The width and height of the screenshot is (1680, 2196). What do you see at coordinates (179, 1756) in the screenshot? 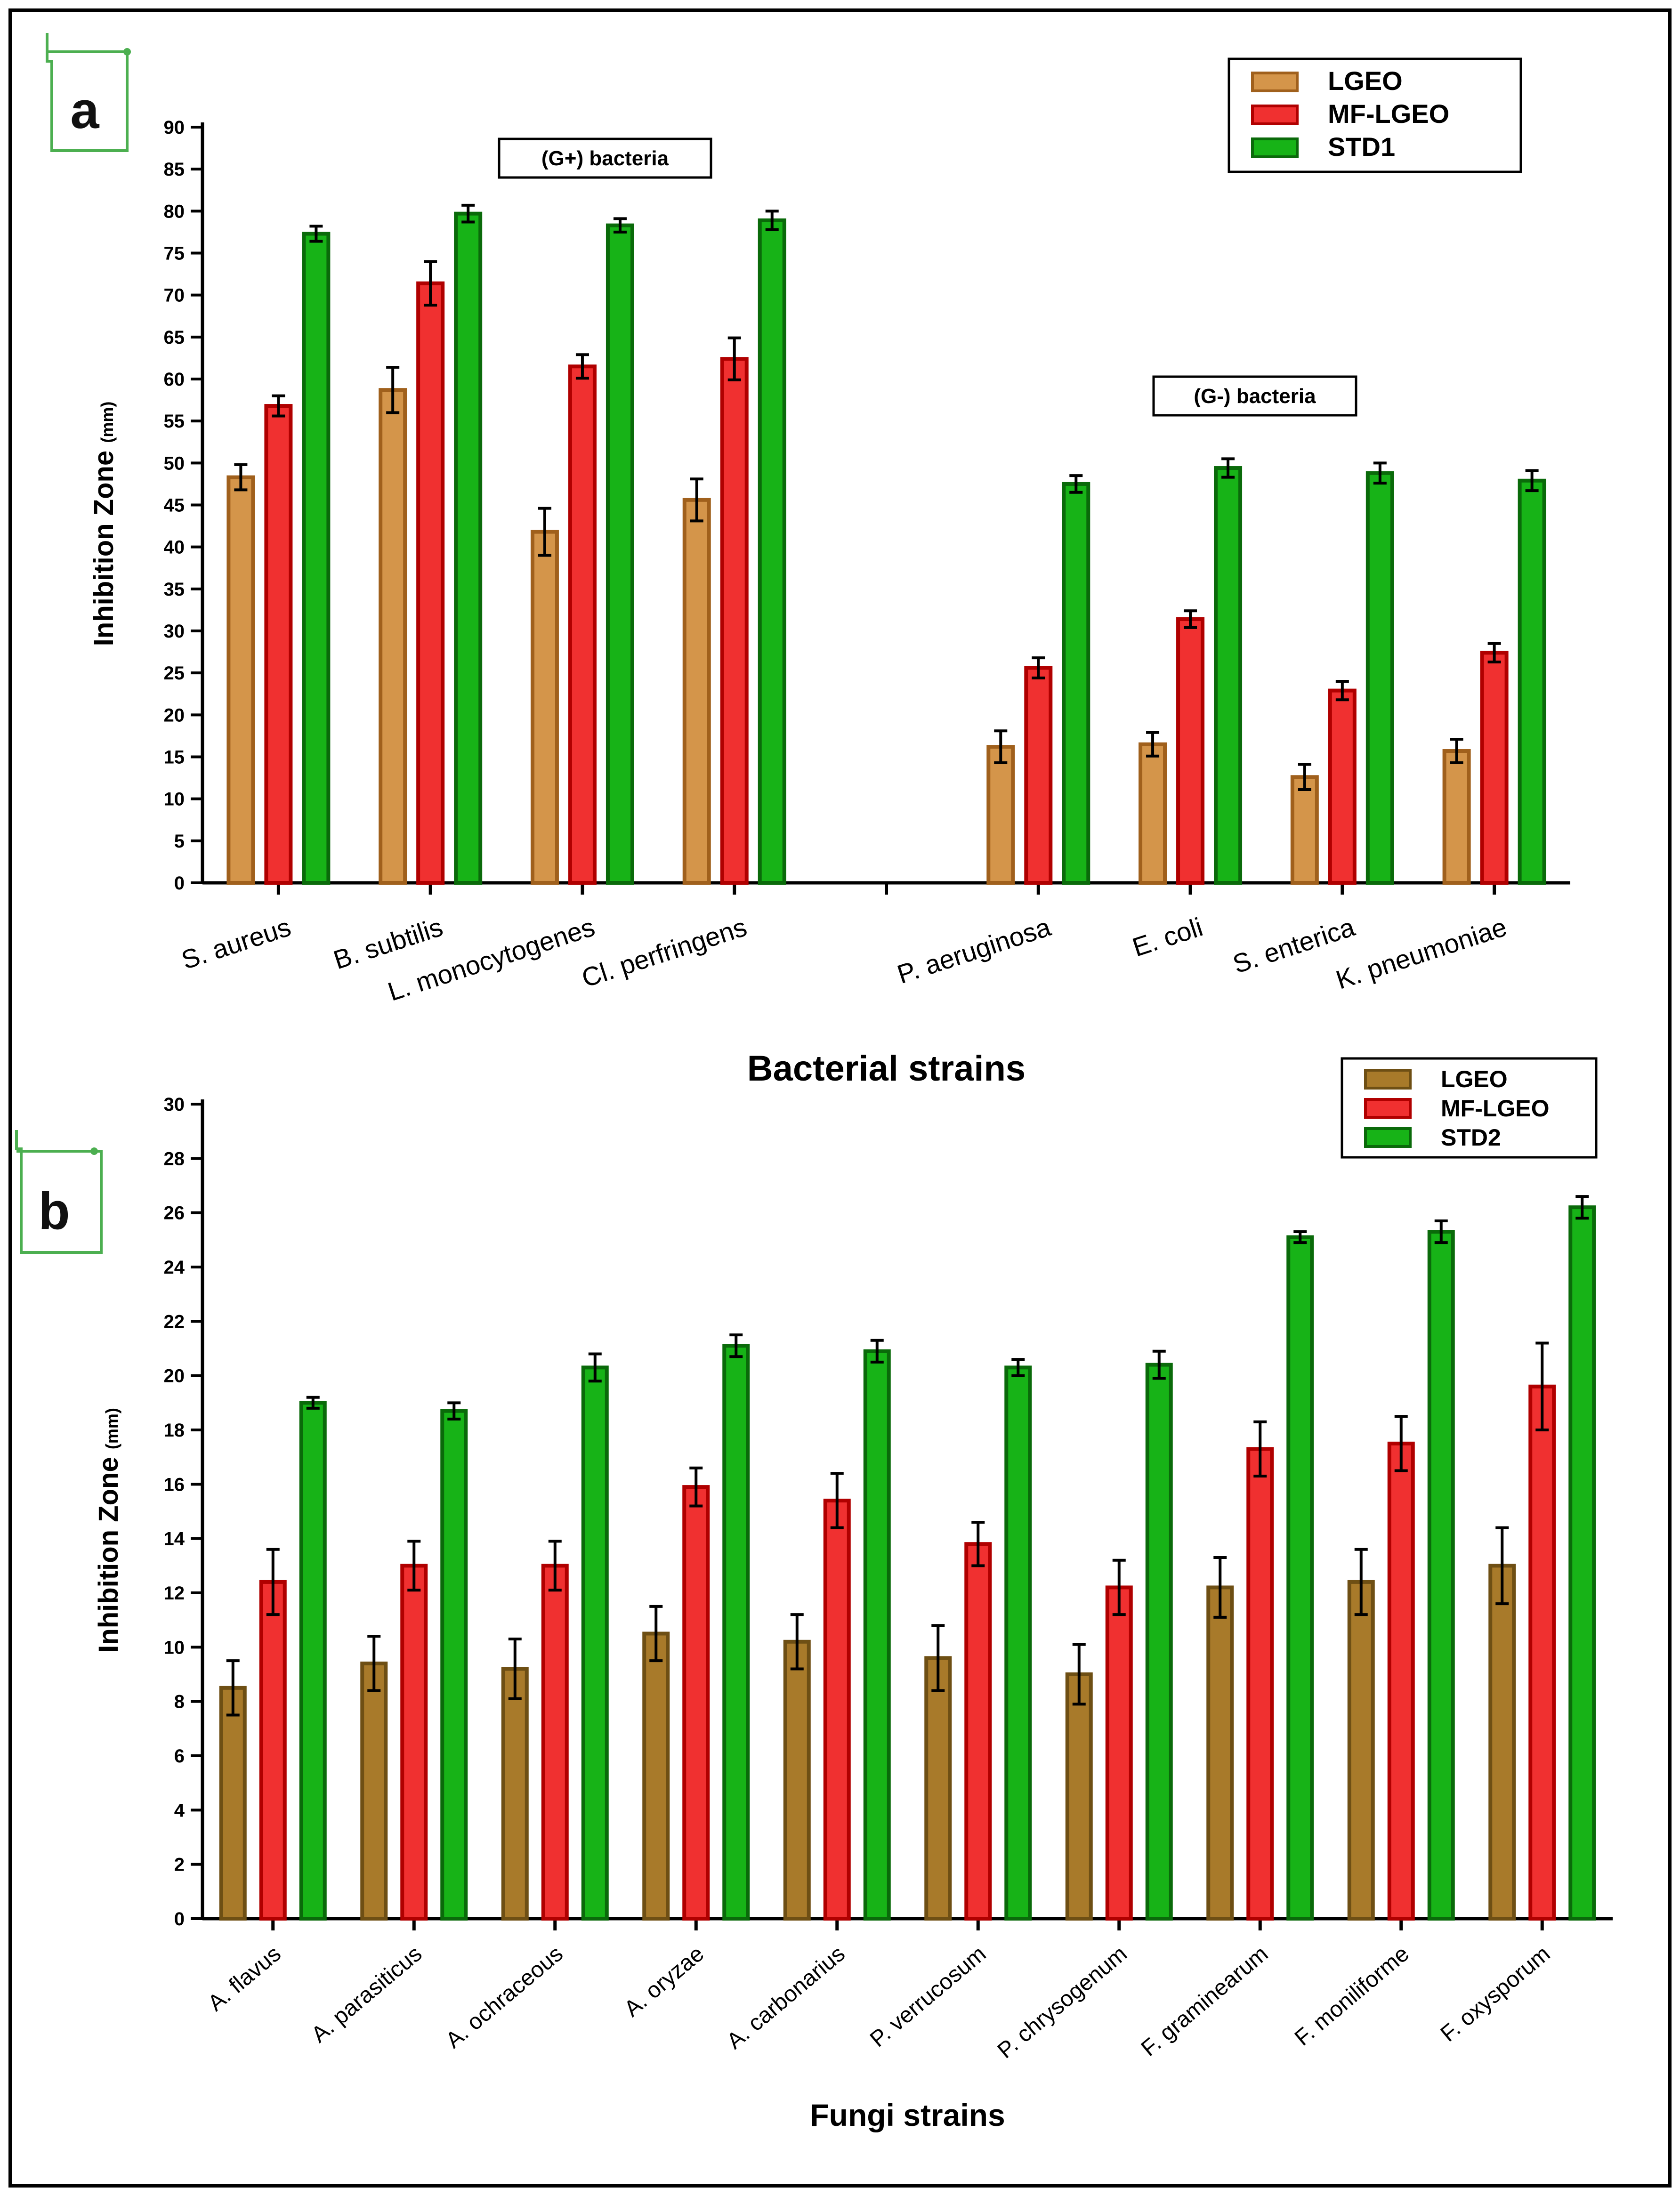
I see `y-tick-label: 6` at bounding box center [179, 1756].